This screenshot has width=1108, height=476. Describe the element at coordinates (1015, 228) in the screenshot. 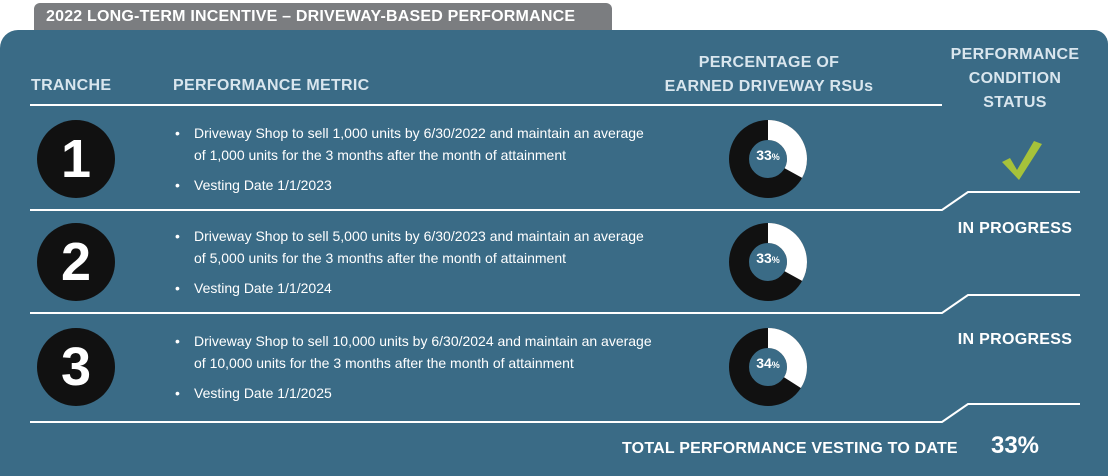

I see `status-in-progress-2: IN PROGRESS` at that location.